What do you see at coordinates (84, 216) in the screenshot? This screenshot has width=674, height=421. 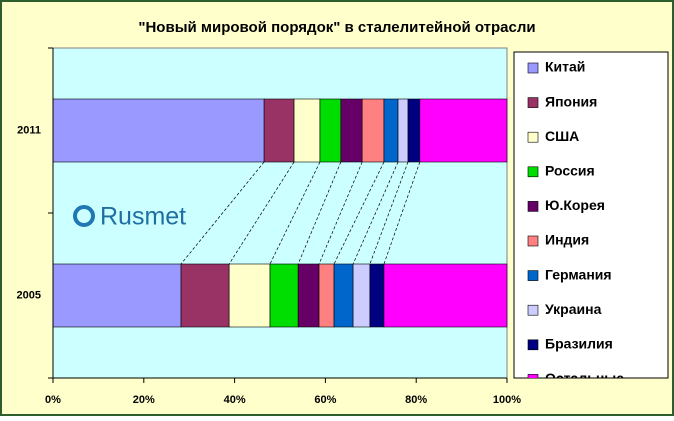 I see `logo-icon` at bounding box center [84, 216].